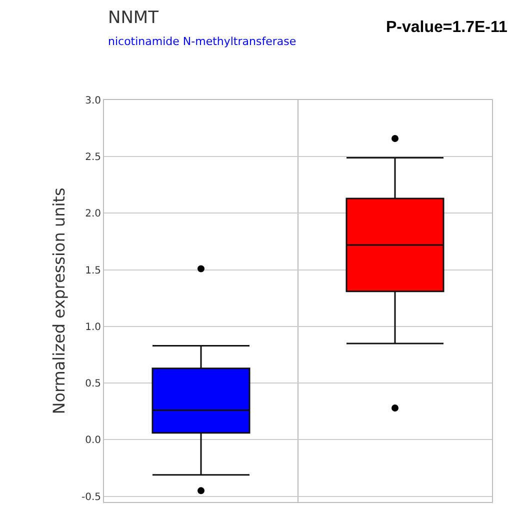 The height and width of the screenshot is (506, 514). Describe the element at coordinates (91, 497) in the screenshot. I see `y-tick-label: -0.5` at that location.